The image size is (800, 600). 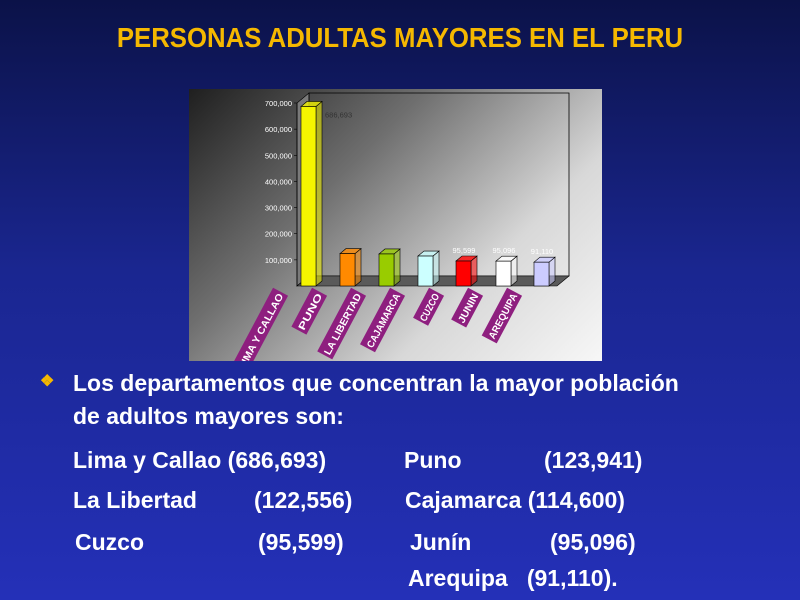 I want to click on row3-junin-value: (95,096), so click(x=593, y=542).